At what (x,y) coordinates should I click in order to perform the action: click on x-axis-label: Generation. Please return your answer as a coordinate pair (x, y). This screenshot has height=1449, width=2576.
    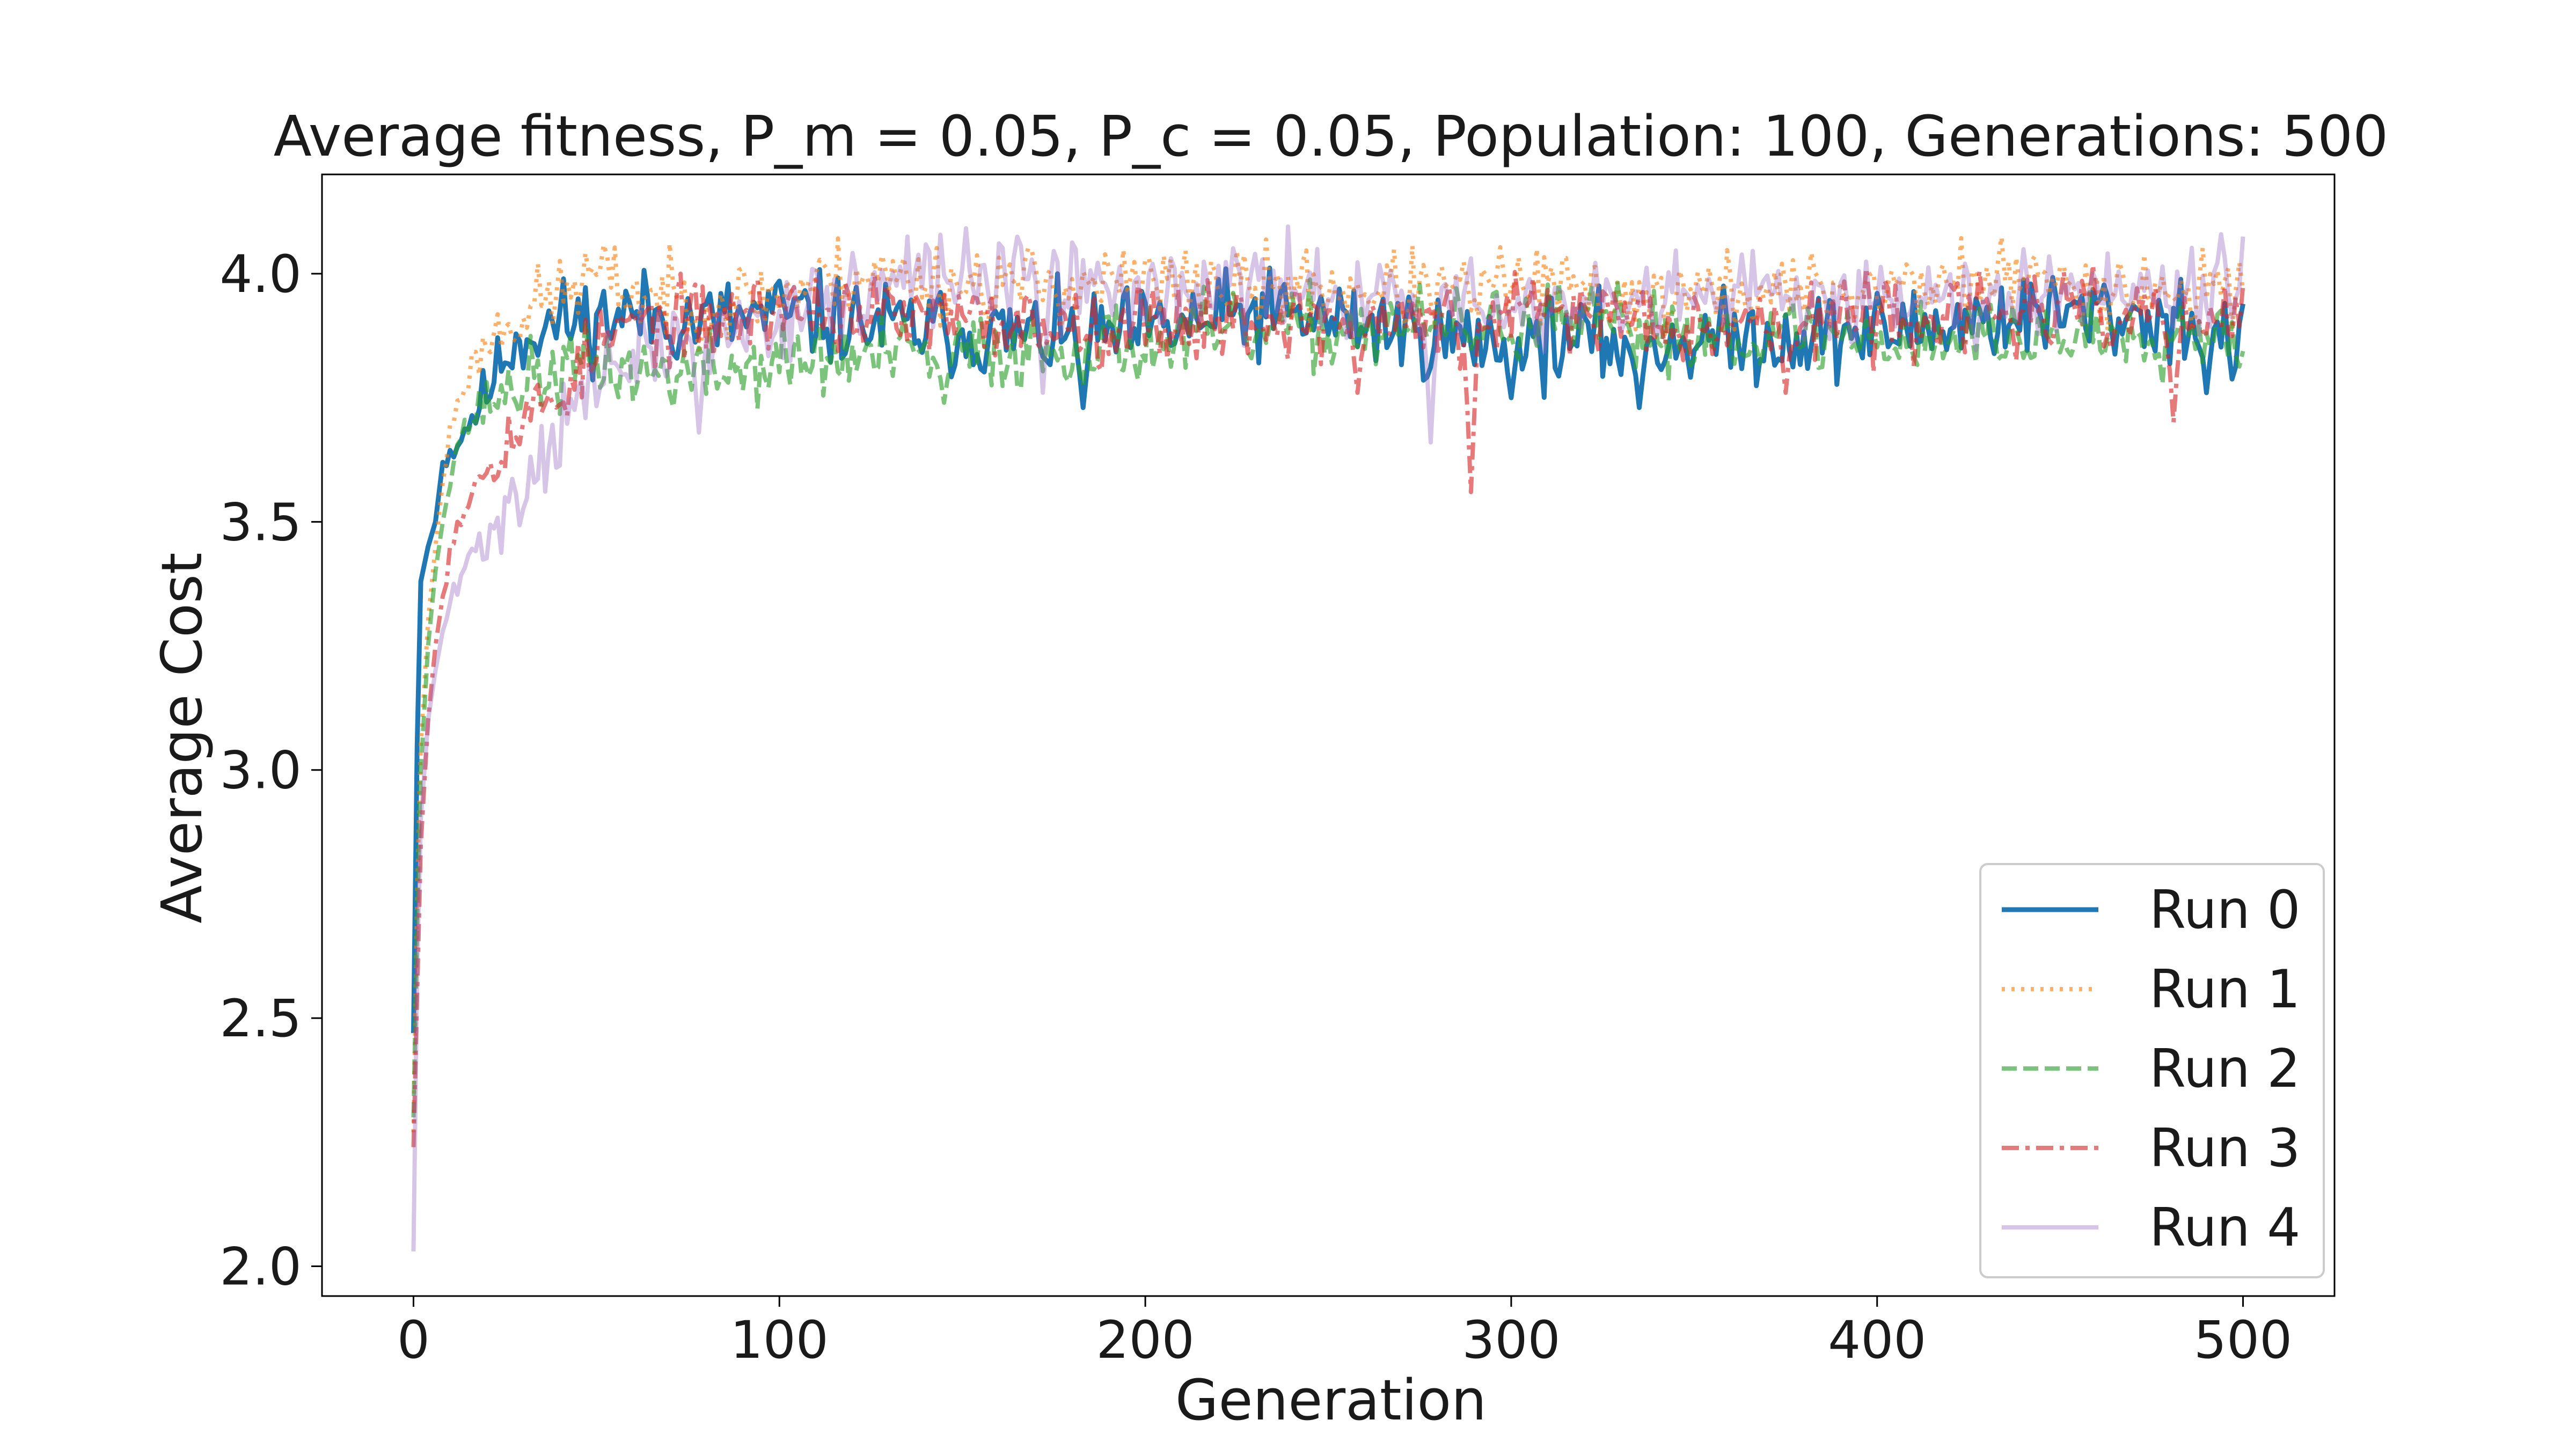
    Looking at the image, I should click on (1331, 1400).